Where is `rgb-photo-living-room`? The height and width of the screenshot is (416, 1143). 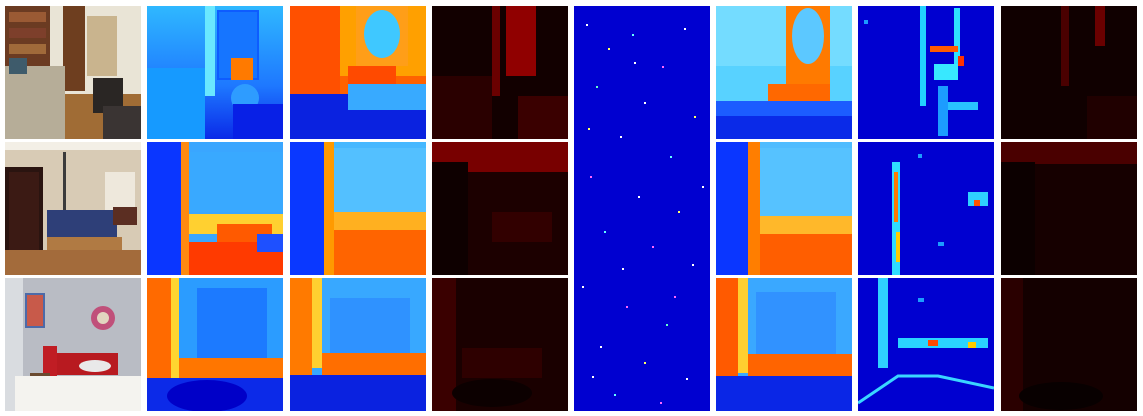
rgb-photo-living-room is located at coordinates (73, 72).